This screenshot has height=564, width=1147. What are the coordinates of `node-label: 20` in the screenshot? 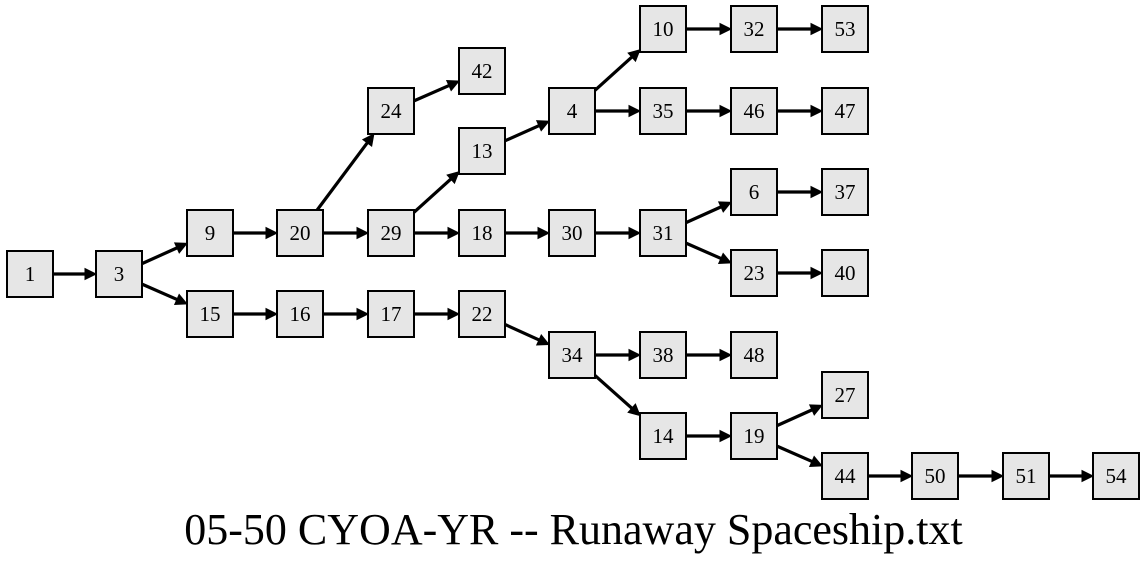 It's located at (300, 233).